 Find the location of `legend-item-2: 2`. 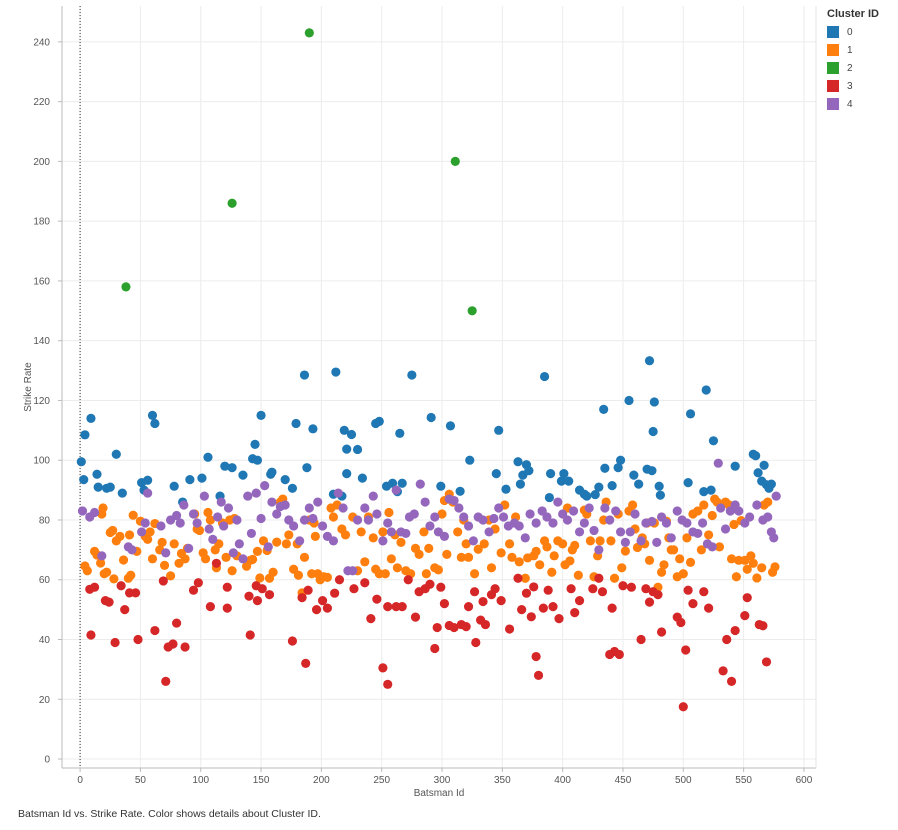

legend-item-2: 2 is located at coordinates (853, 68).